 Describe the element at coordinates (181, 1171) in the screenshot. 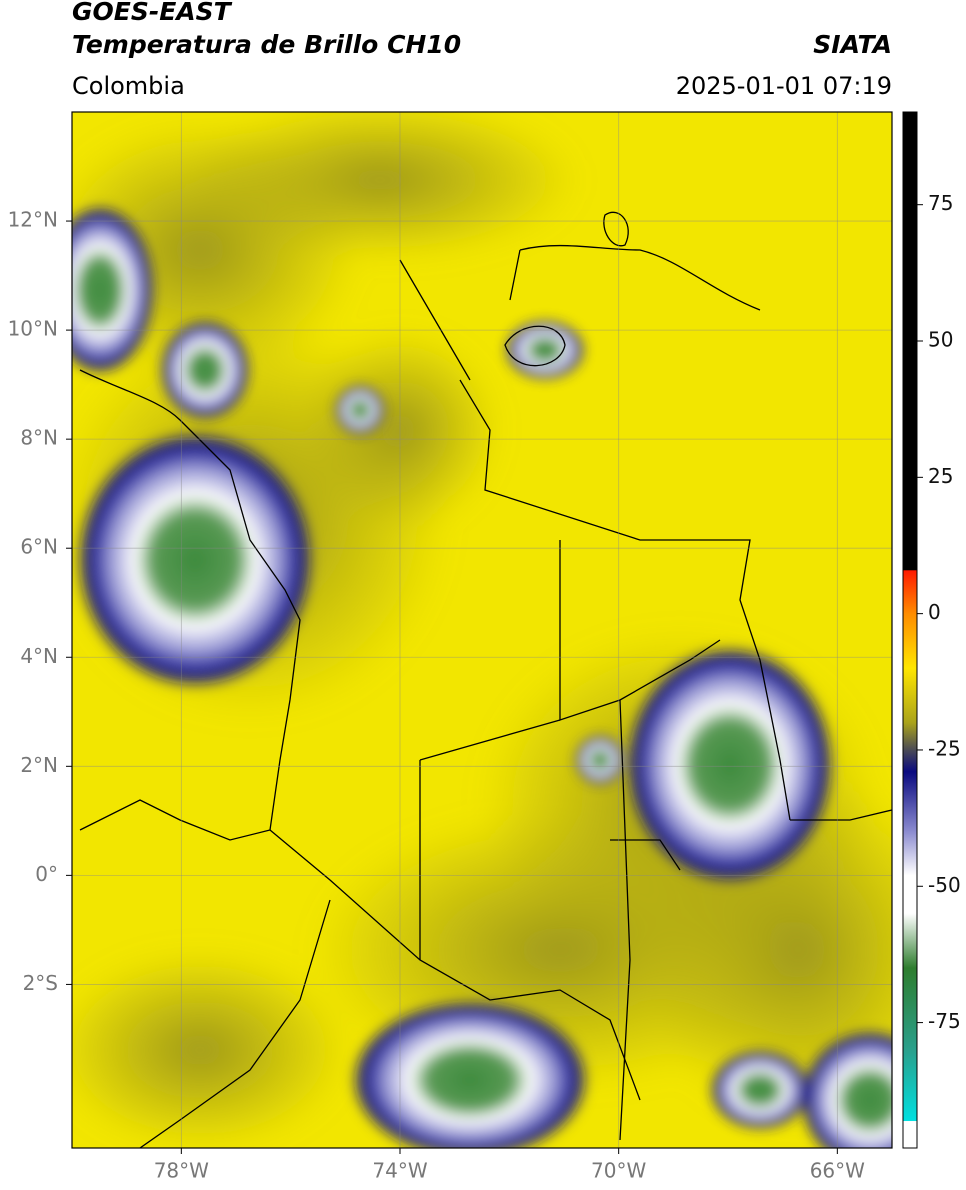

I see `x-tick-label: 78°W` at that location.